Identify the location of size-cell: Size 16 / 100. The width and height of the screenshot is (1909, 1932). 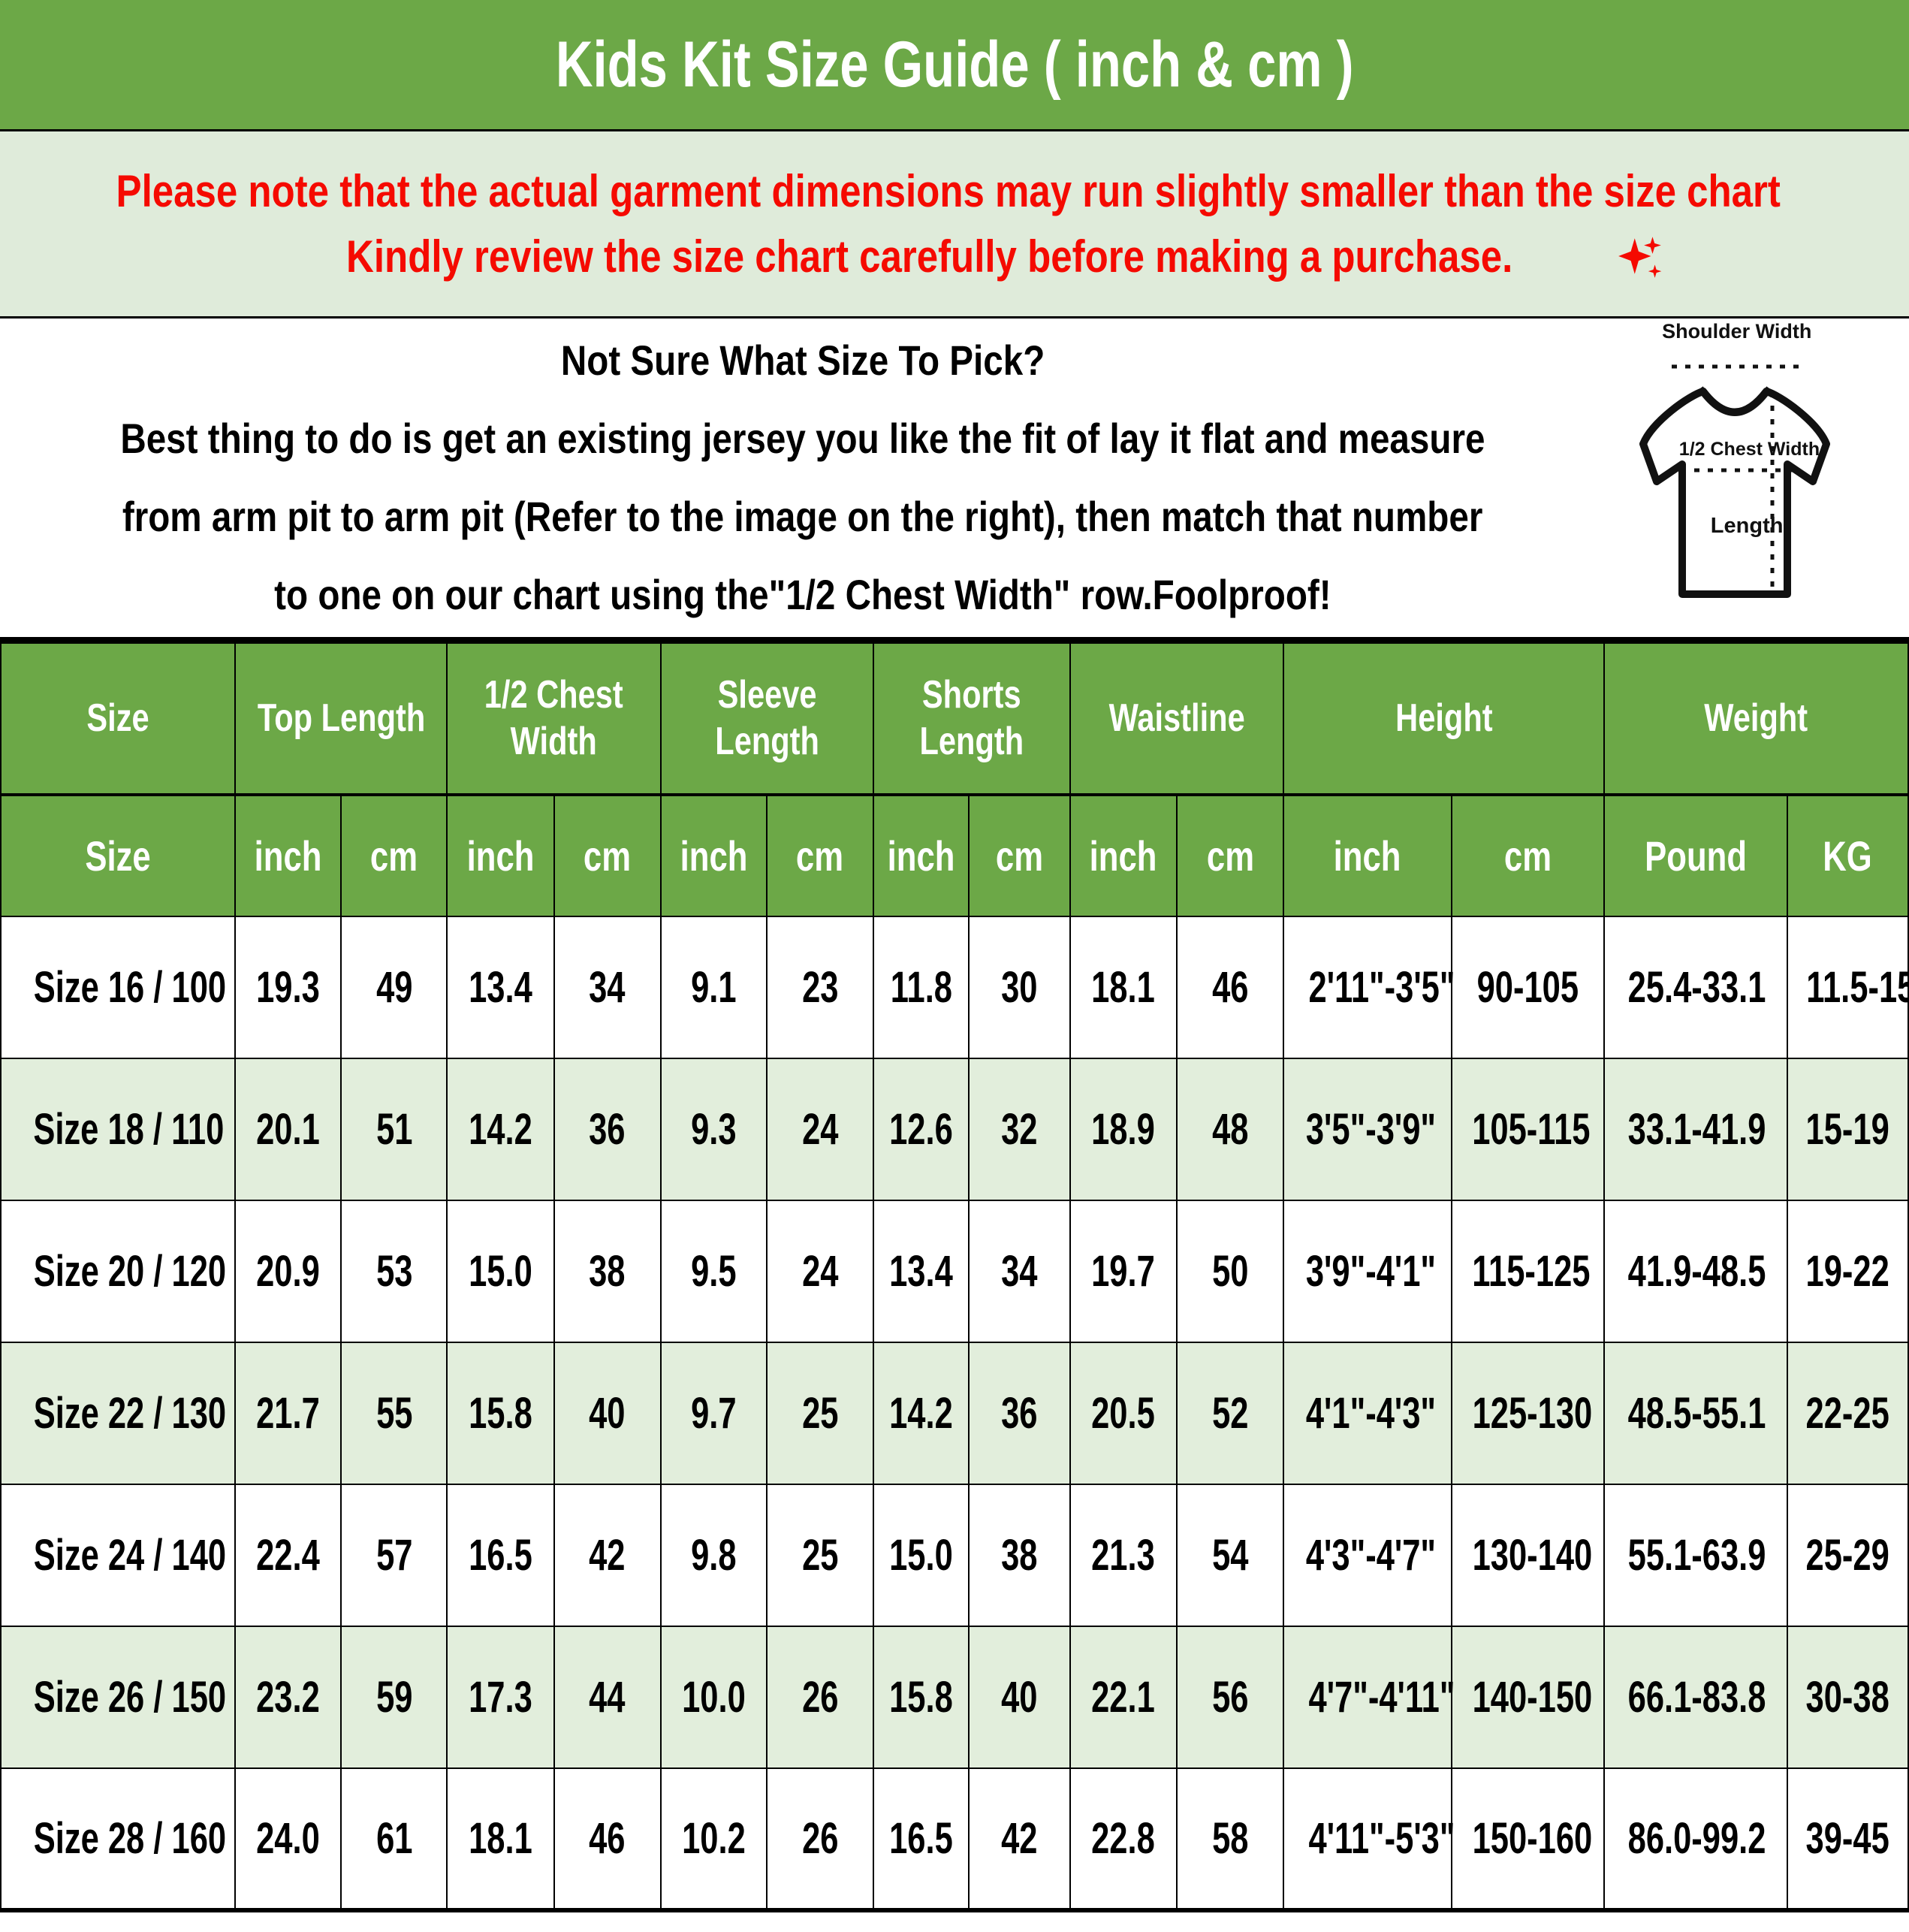
(118, 988).